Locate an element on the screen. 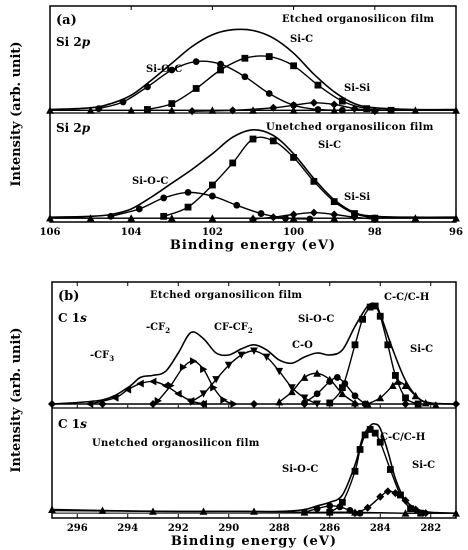 The image size is (468, 550). a1-sioc-label: Si-O-C is located at coordinates (164, 69).